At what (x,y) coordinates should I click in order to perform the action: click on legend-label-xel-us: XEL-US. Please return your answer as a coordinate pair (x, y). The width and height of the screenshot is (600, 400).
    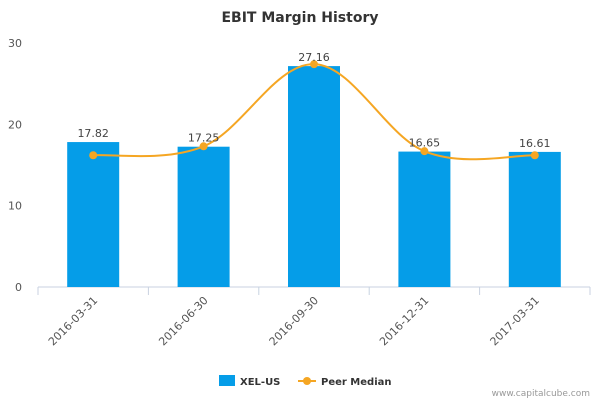
    Looking at the image, I should click on (260, 382).